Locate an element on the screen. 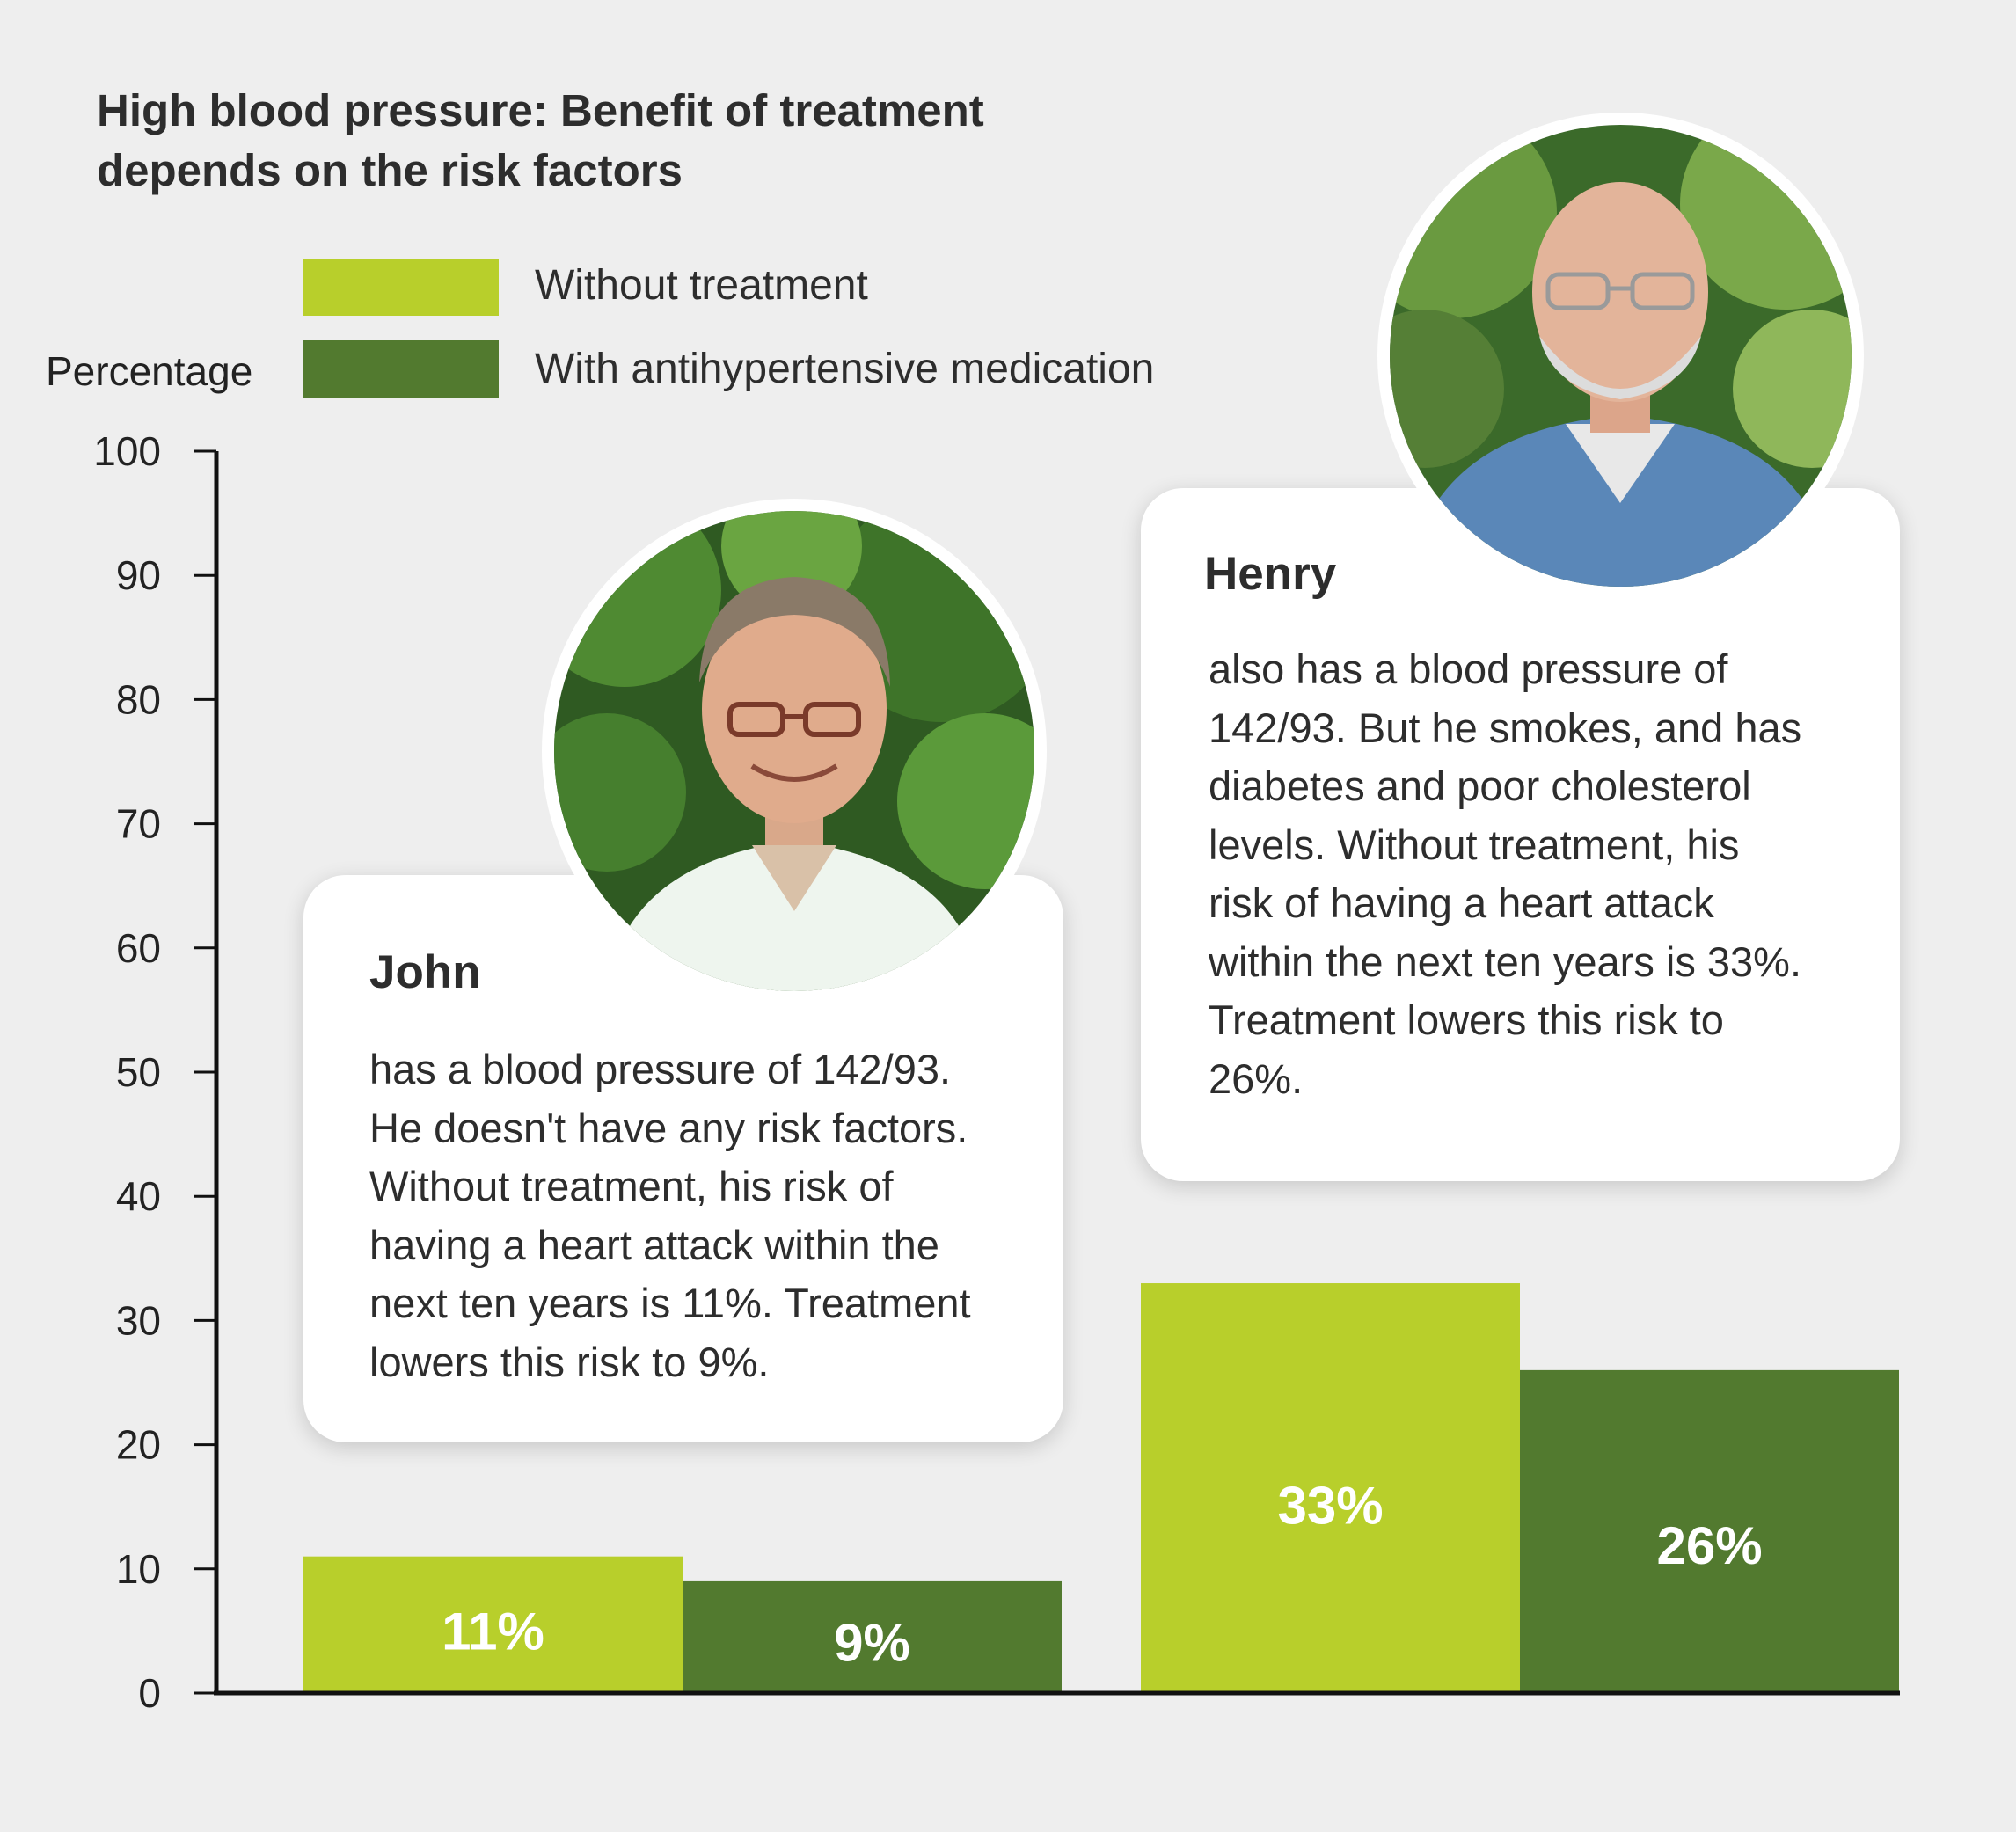  henry-avatar is located at coordinates (1620, 356).